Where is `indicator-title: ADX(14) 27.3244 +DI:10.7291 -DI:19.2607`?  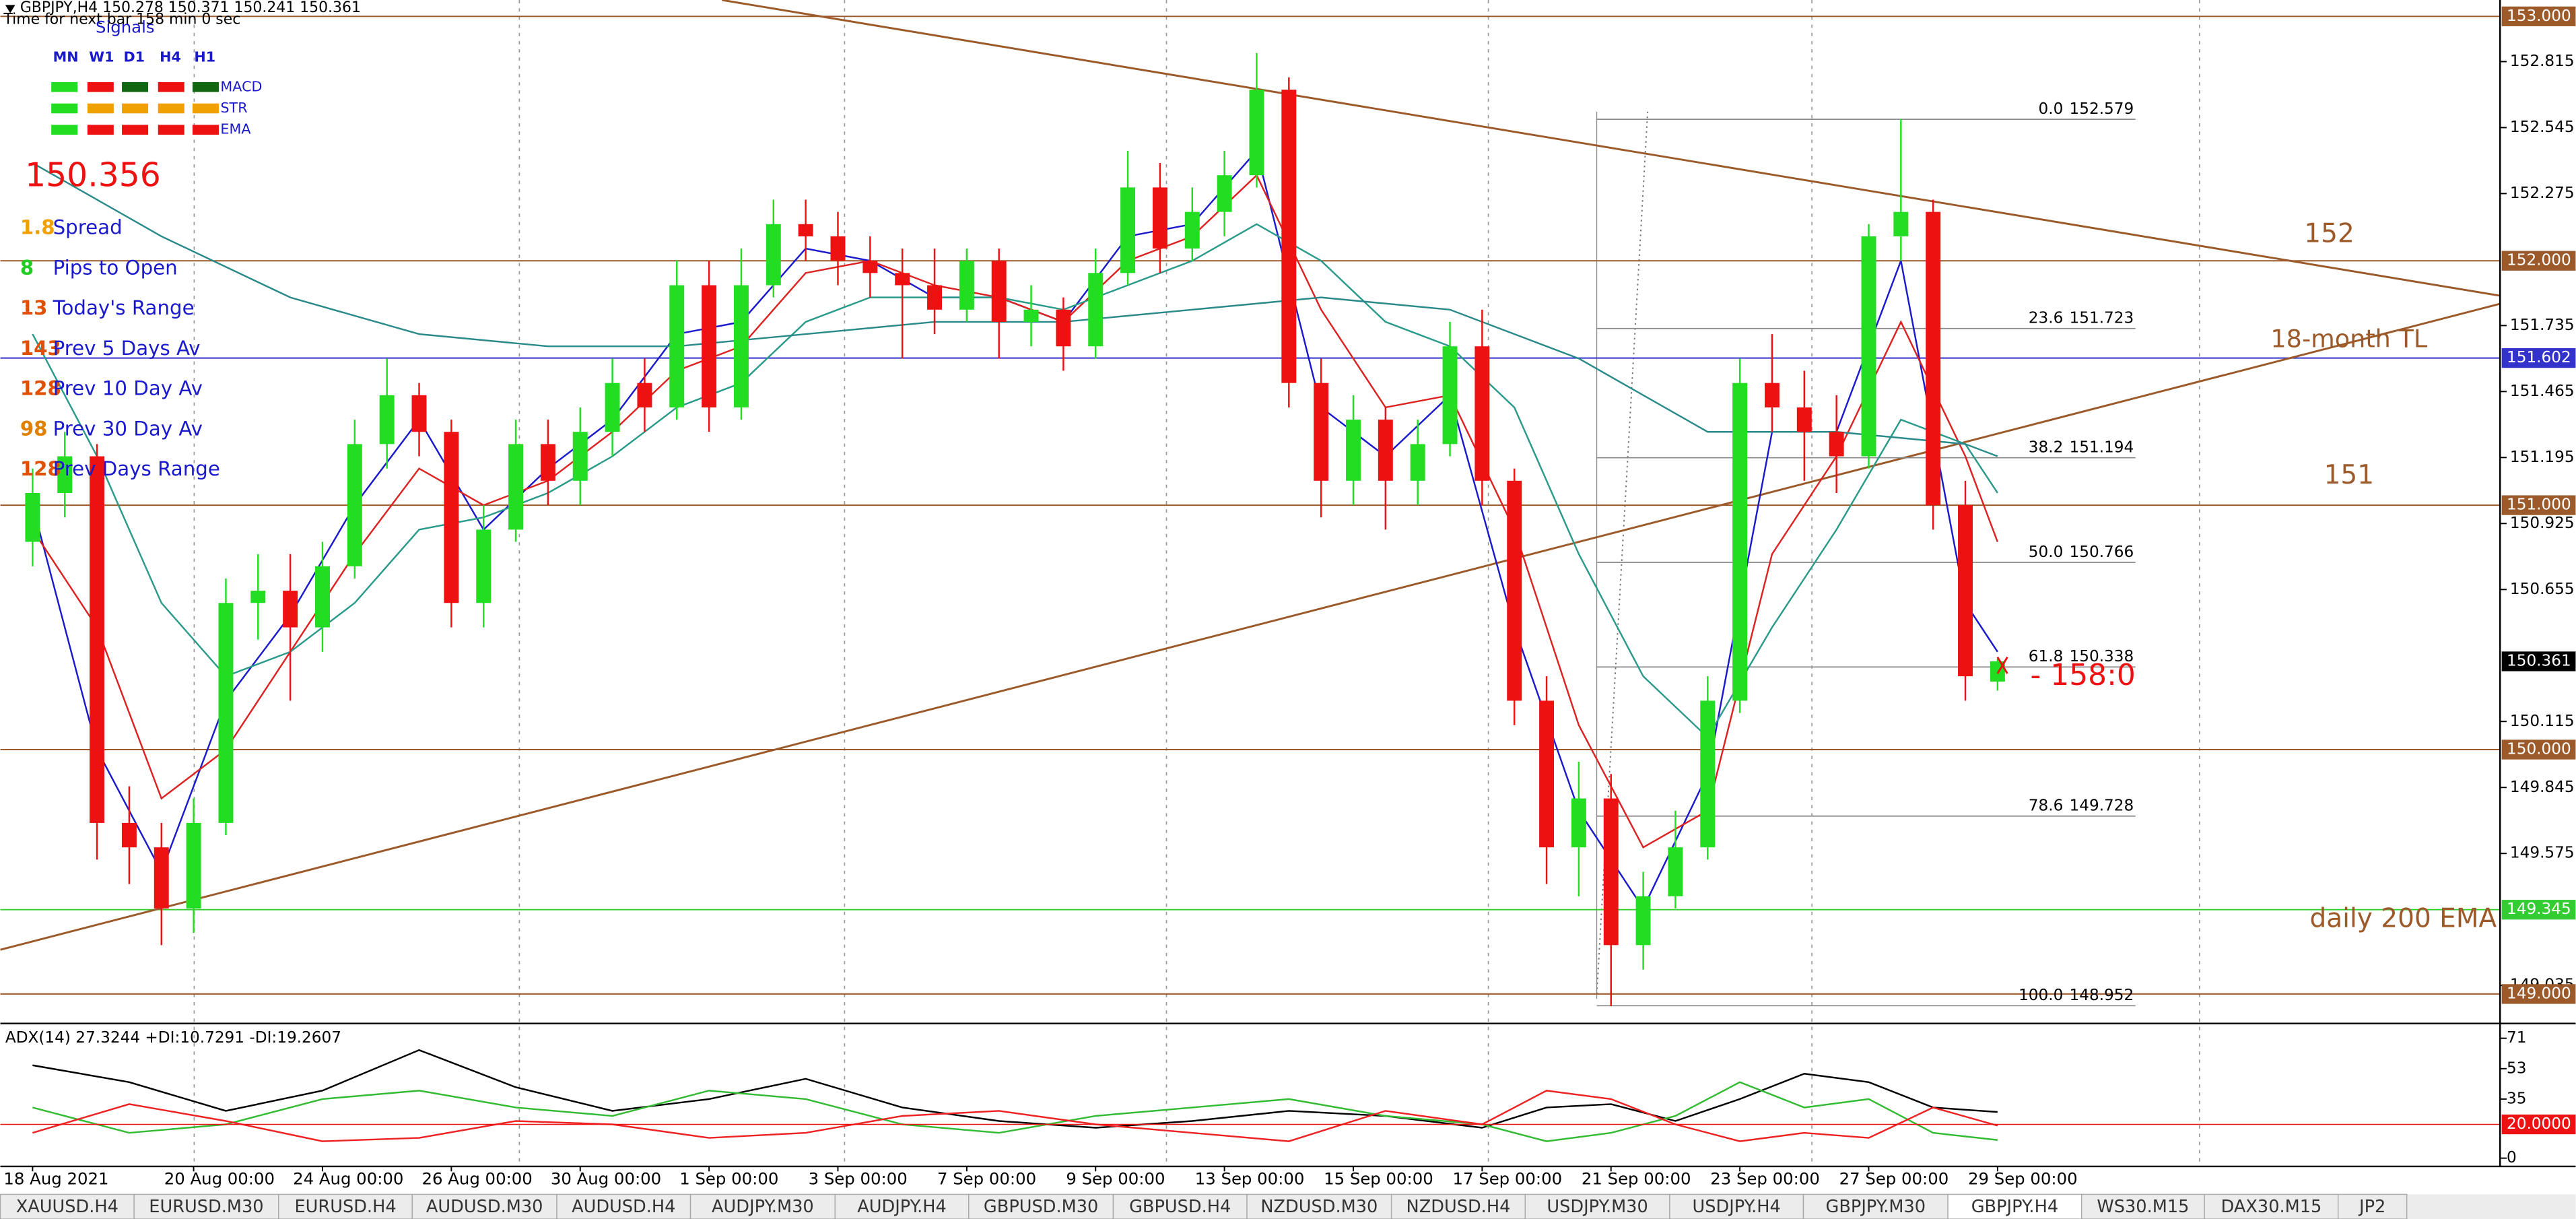
indicator-title: ADX(14) 27.3244 +DI:10.7291 -DI:19.2607 is located at coordinates (173, 1037).